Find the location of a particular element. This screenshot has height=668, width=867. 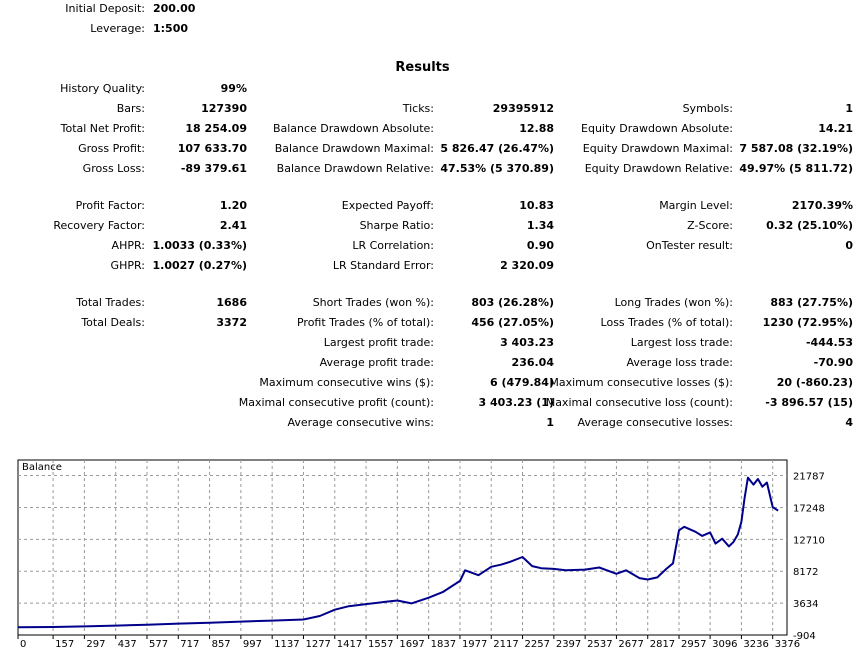

recovery-factor-label: Recovery Factor: is located at coordinates (99, 225).